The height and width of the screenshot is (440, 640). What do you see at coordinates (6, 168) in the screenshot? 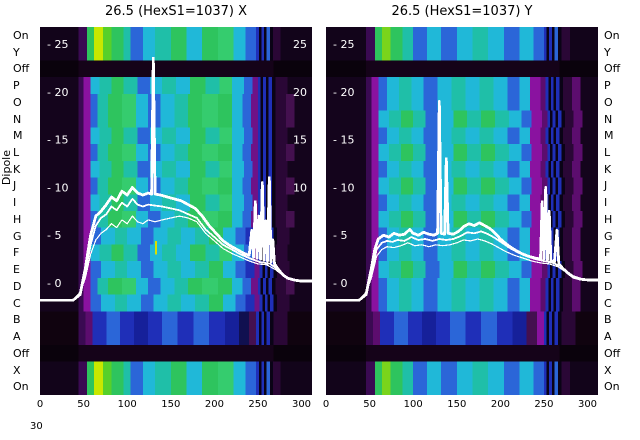
I see `y-axis-label: Dipole` at bounding box center [6, 168].